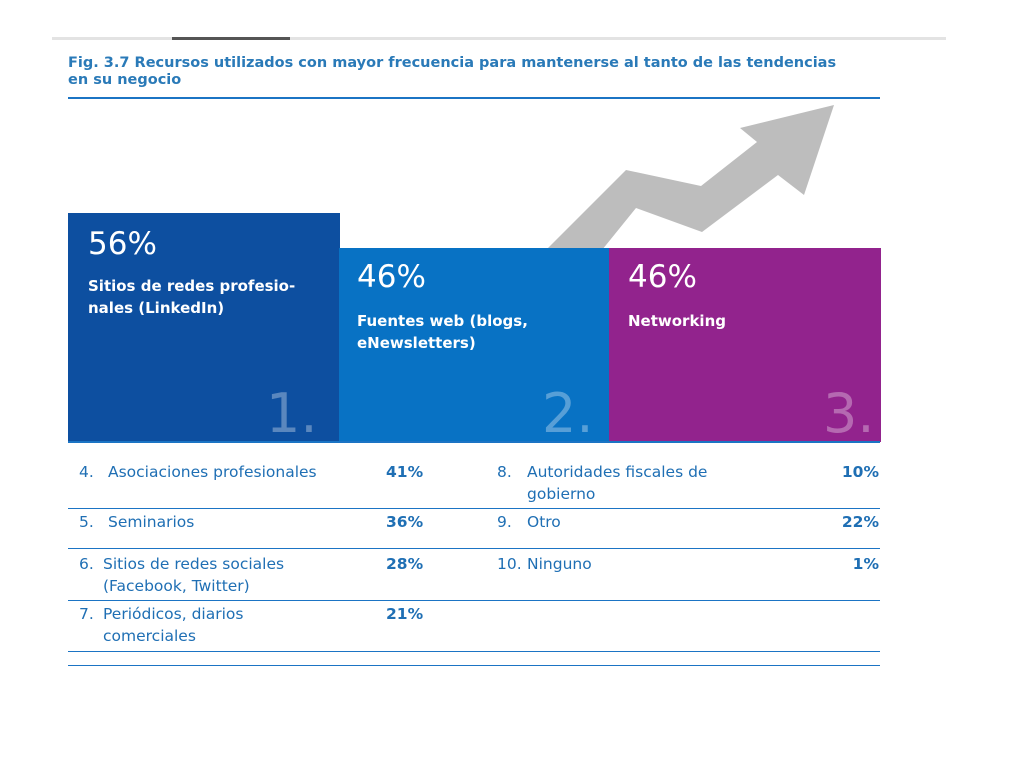 Image resolution: width=1024 pixels, height=768 pixels. Describe the element at coordinates (865, 564) in the screenshot. I see `list-item-10-value: 1%` at that location.